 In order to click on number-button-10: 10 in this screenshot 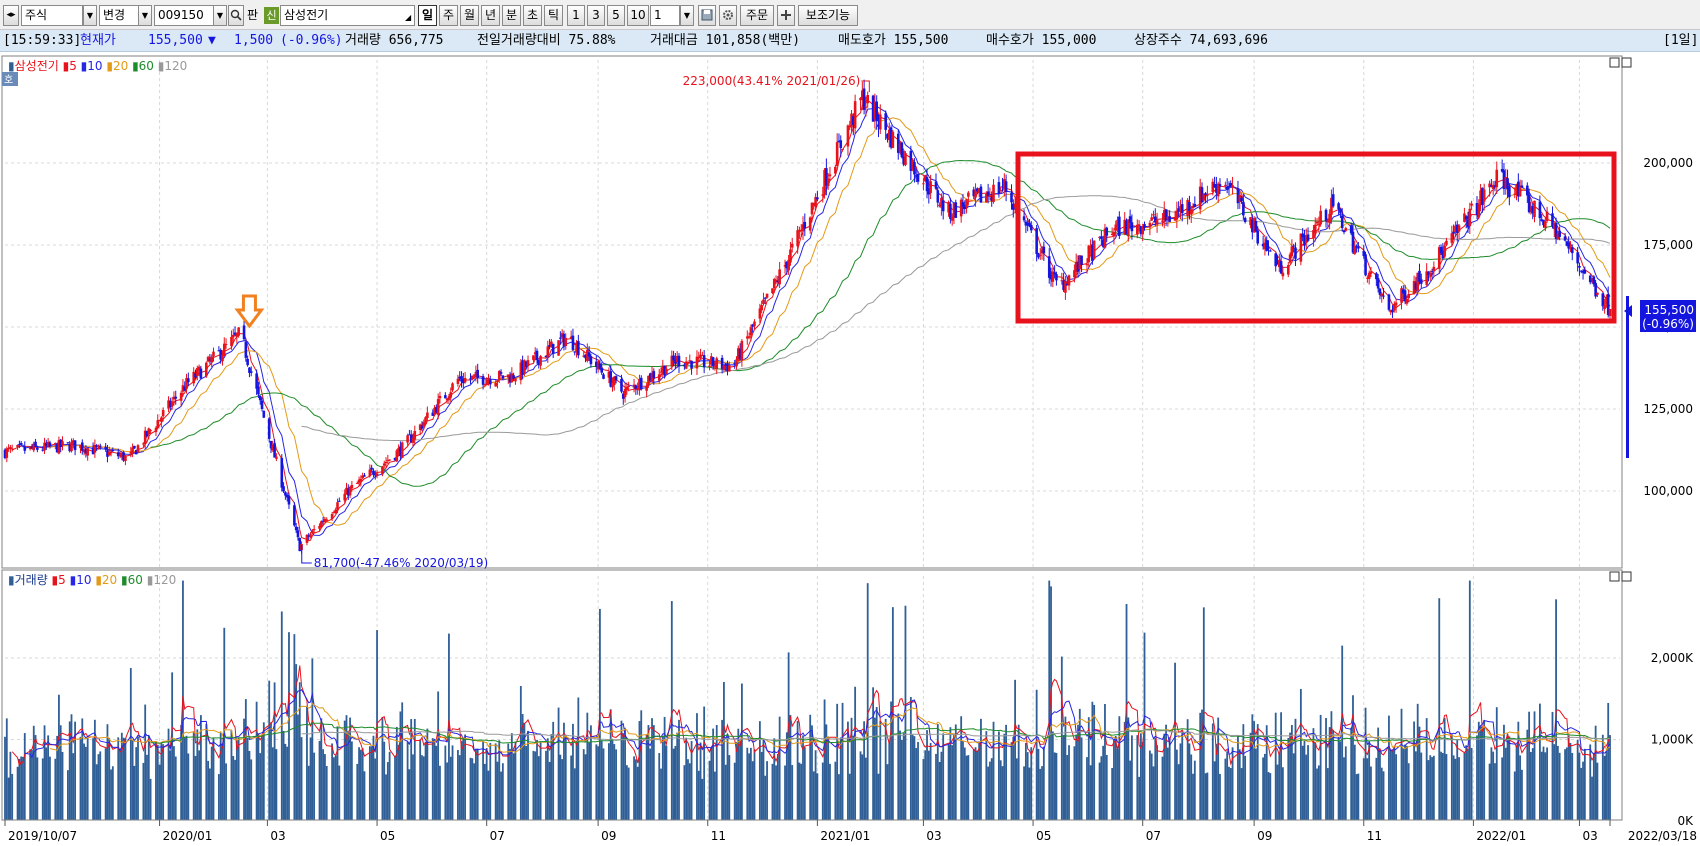, I will do `click(638, 15)`.